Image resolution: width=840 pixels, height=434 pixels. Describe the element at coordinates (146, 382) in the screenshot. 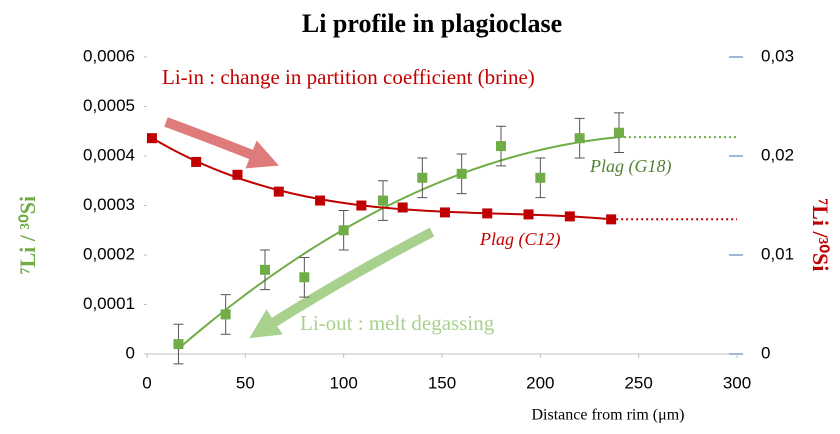

I see `x-tick-label: 0` at that location.